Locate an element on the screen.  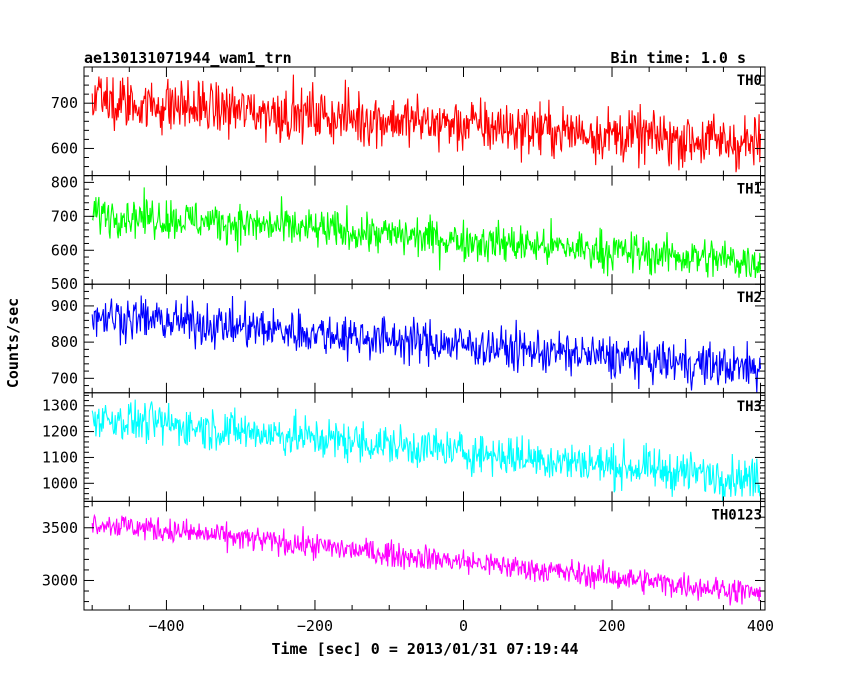
panel-label: TH1 is located at coordinates (749, 190).